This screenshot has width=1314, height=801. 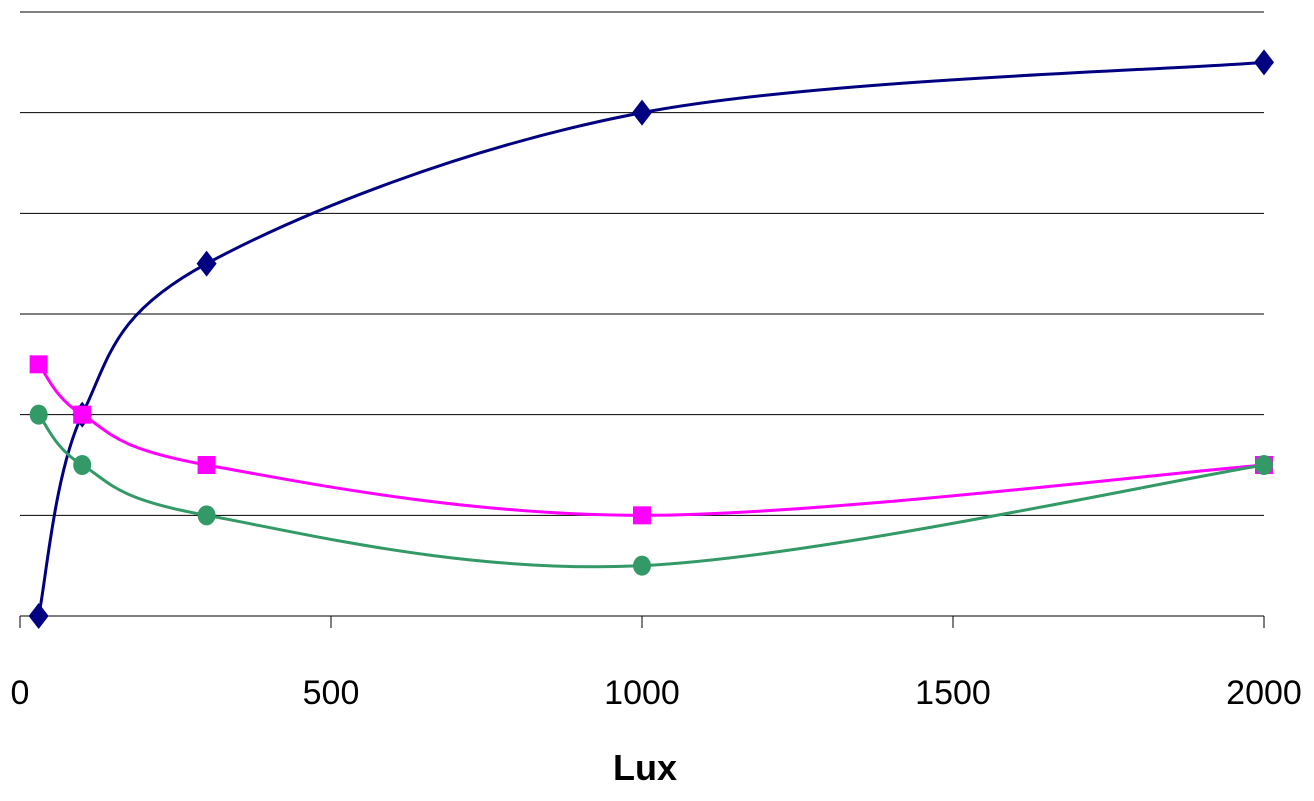 What do you see at coordinates (331, 693) in the screenshot?
I see `x-tick-label: 500` at bounding box center [331, 693].